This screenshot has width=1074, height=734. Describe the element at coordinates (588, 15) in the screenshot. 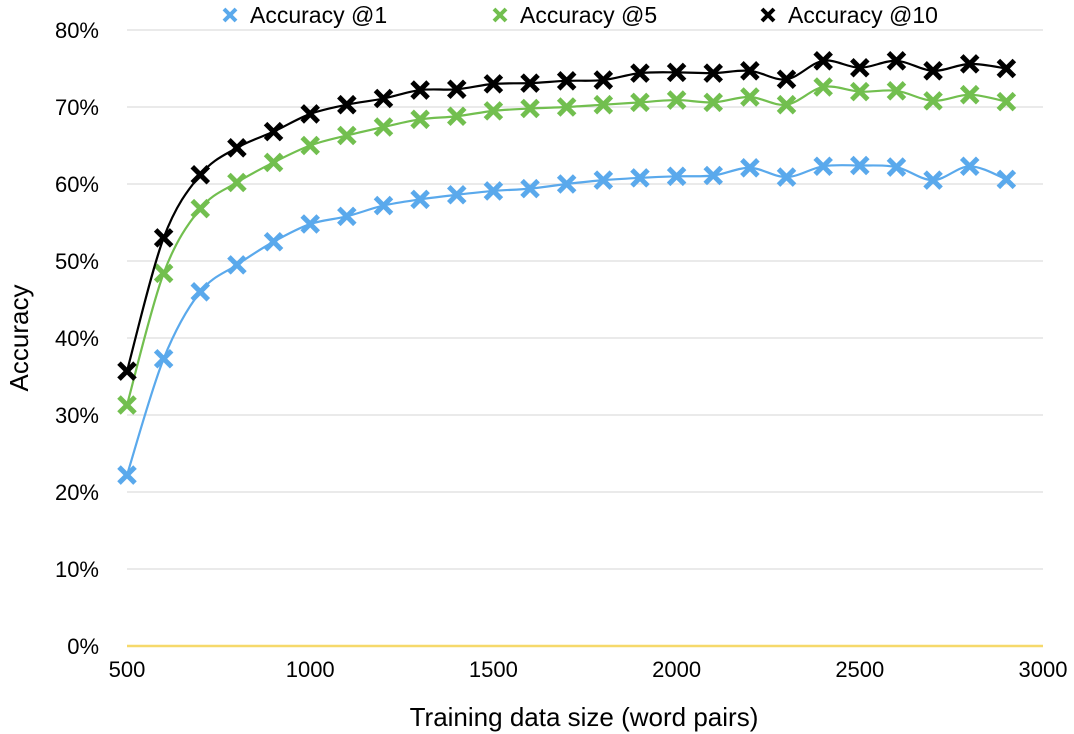

I see `legend-label: Accuracy @5` at that location.